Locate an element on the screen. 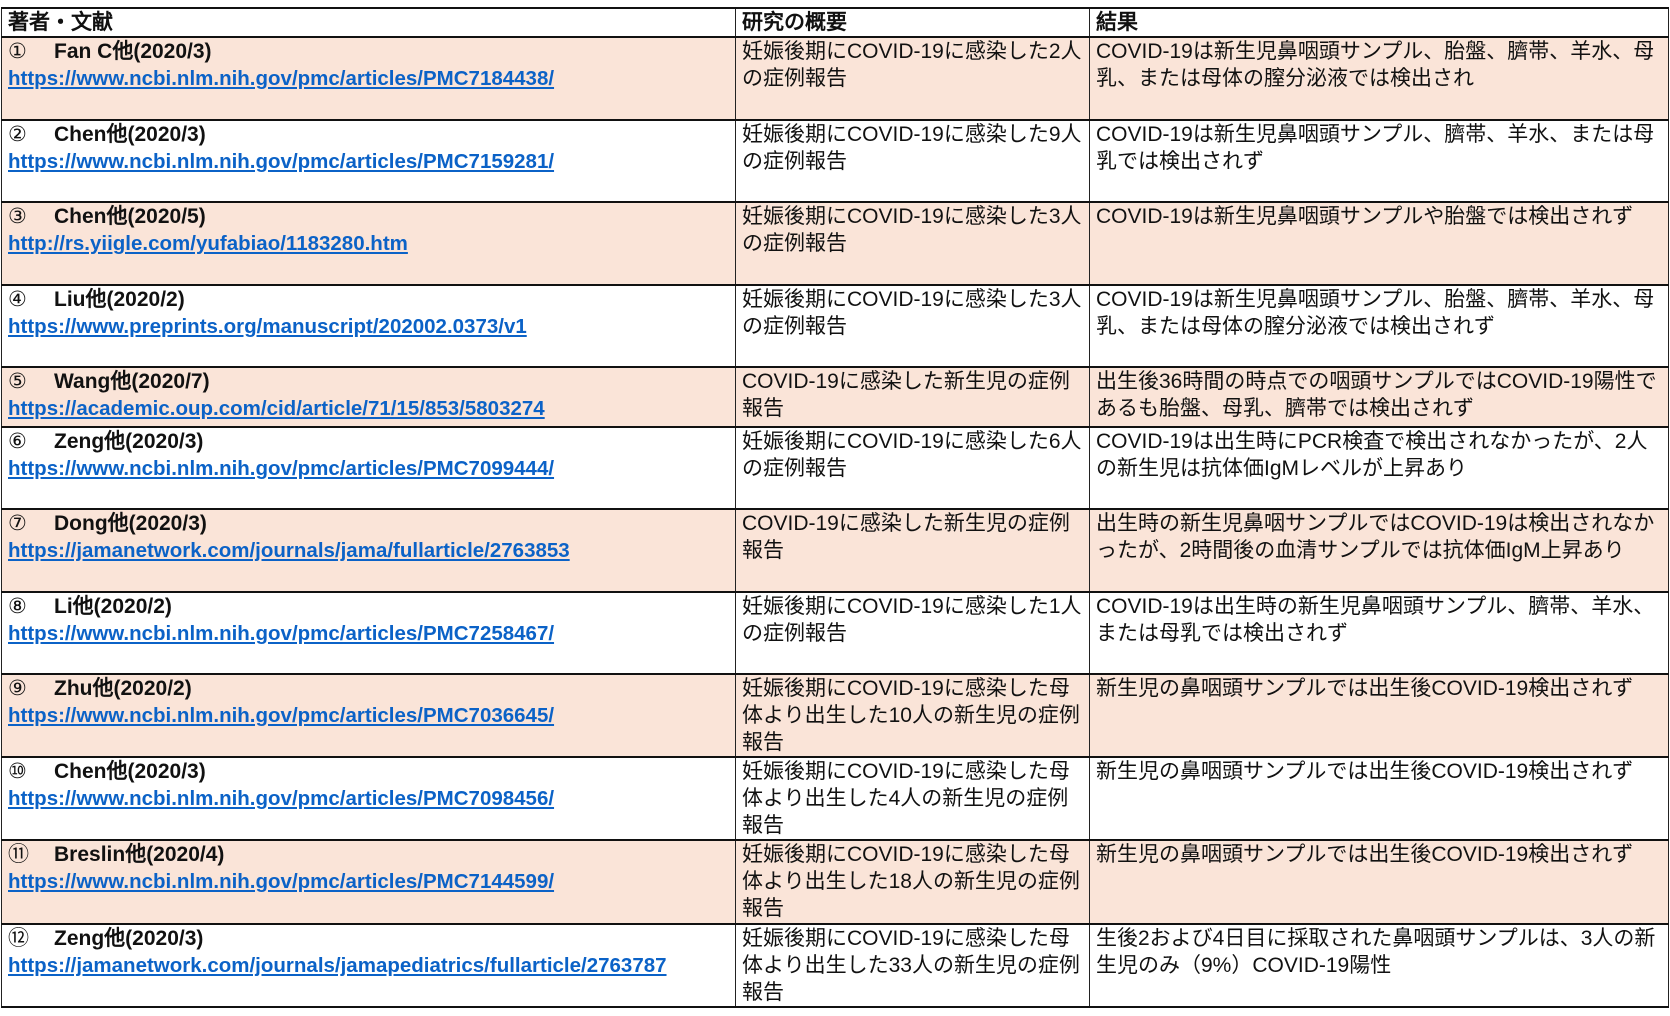 Image resolution: width=1670 pixels, height=1016 pixels. author-name: Wang他(2020/7) is located at coordinates (132, 381).